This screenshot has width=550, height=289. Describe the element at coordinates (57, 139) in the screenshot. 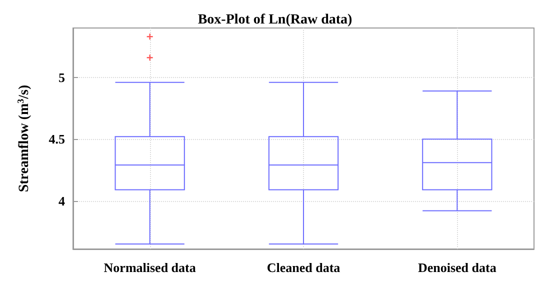

I see `y-tick-label: 4.5` at that location.